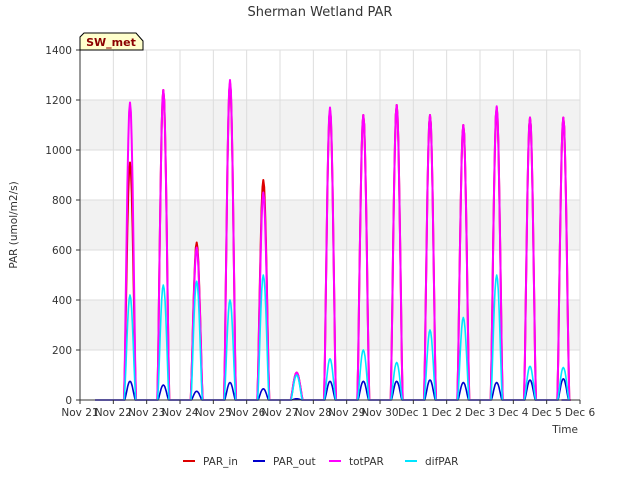 The height and width of the screenshot is (480, 640). I want to click on y-tick-label: 1200, so click(58, 101).